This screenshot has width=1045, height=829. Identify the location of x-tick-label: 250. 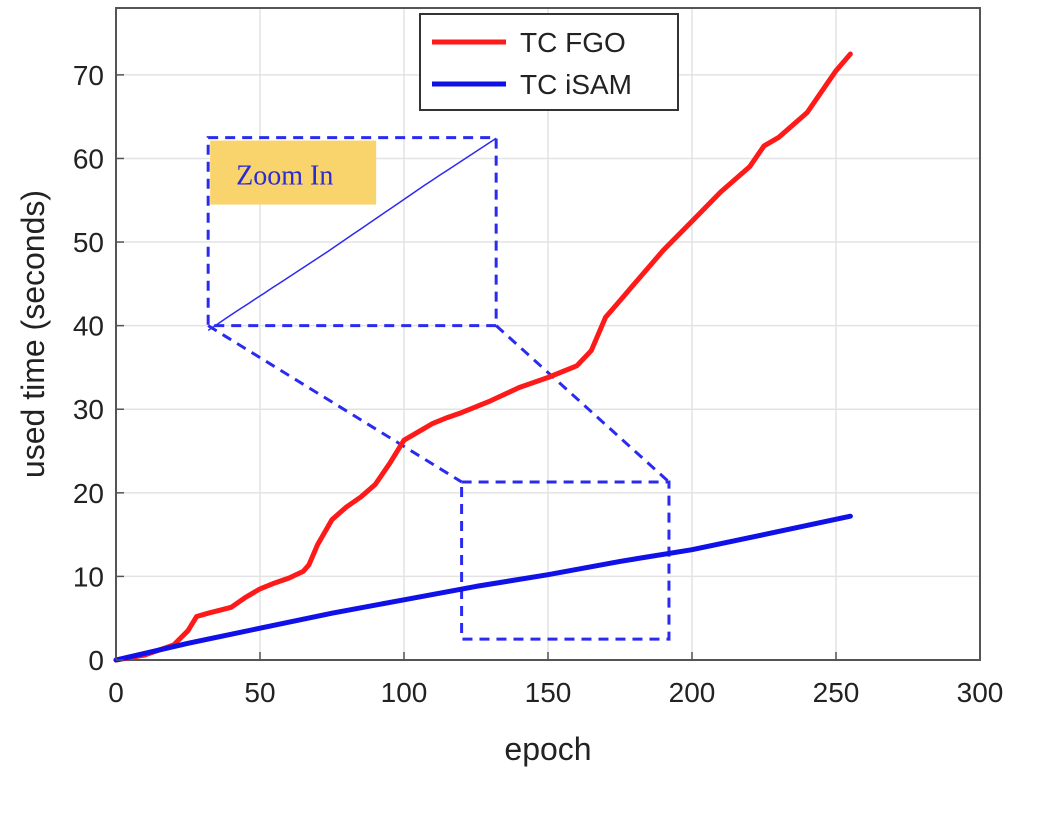
(836, 692).